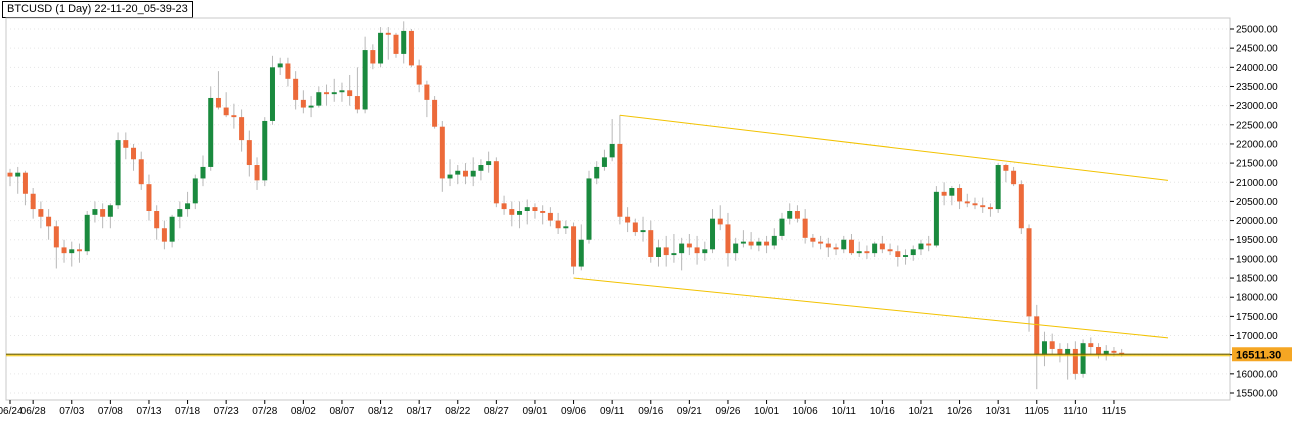 This screenshot has height=435, width=1296. I want to click on y-tick-label: 17000.00, so click(1257, 336).